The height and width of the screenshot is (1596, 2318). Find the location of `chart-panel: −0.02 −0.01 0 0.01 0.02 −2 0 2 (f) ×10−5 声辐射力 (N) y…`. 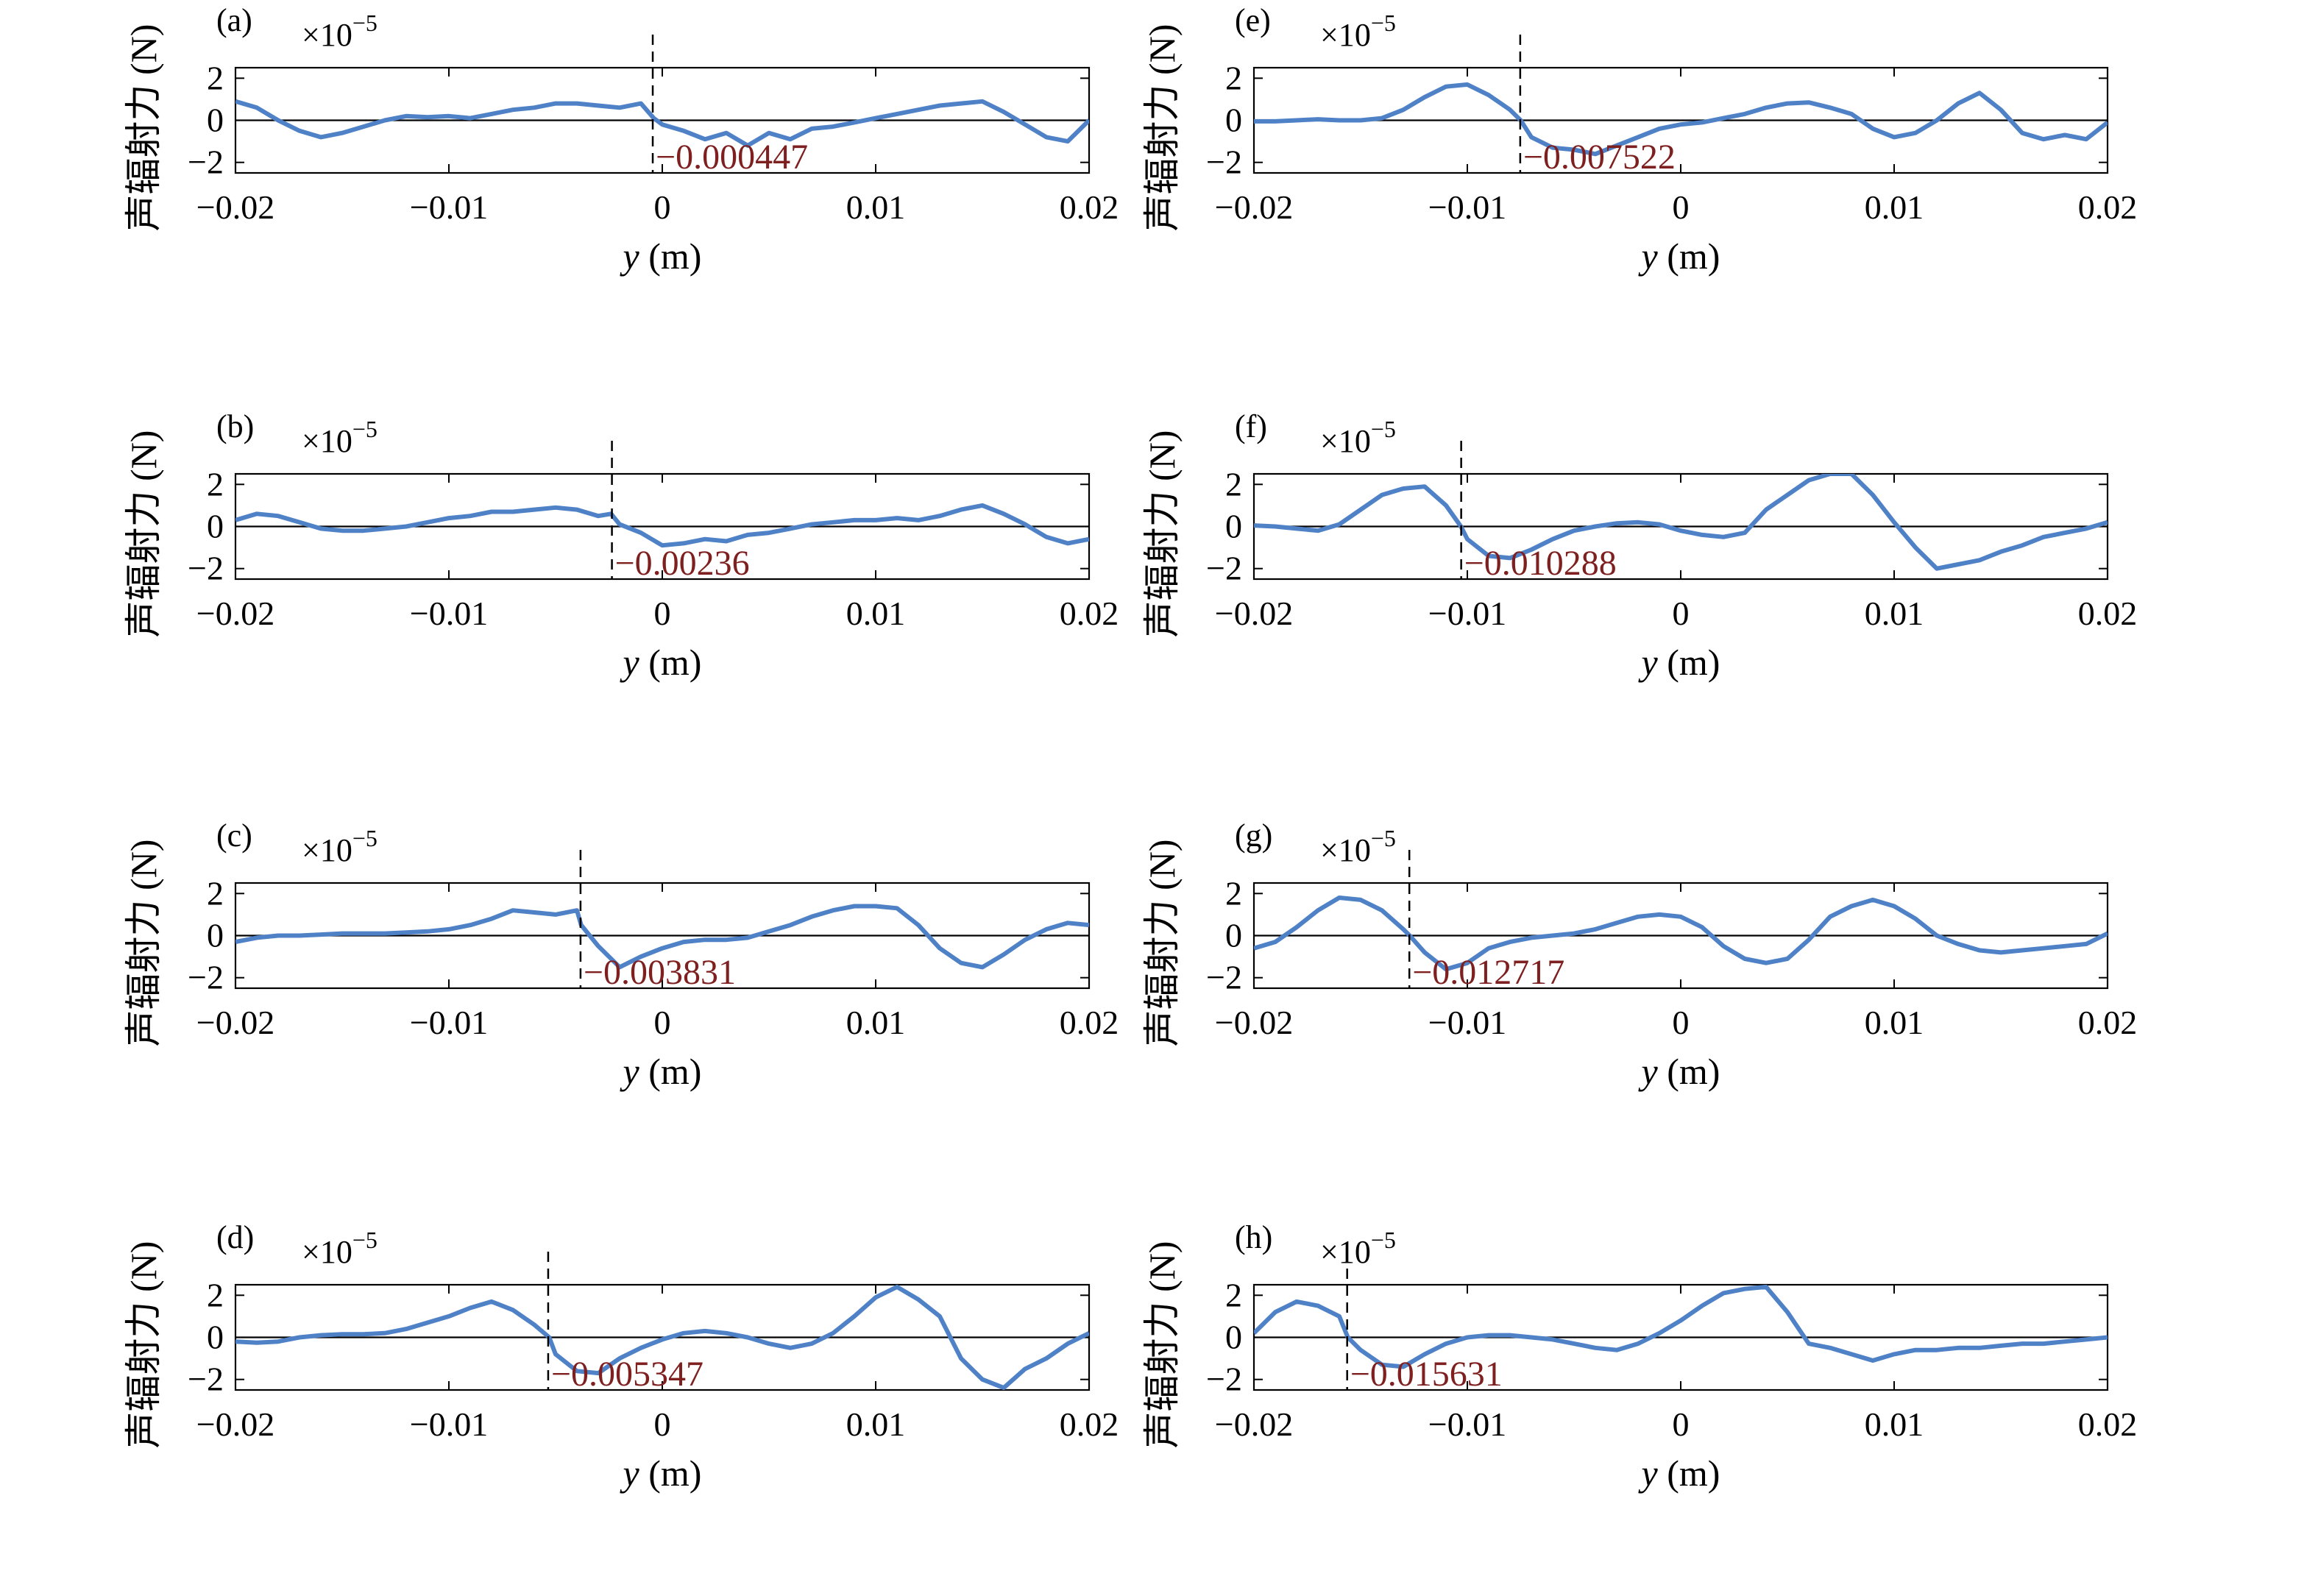

chart-panel: −0.02 −0.01 0 0.01 0.02 −2 0 2 (f) ×10−5 声辐射力 (N) y… is located at coordinates (1639, 545).